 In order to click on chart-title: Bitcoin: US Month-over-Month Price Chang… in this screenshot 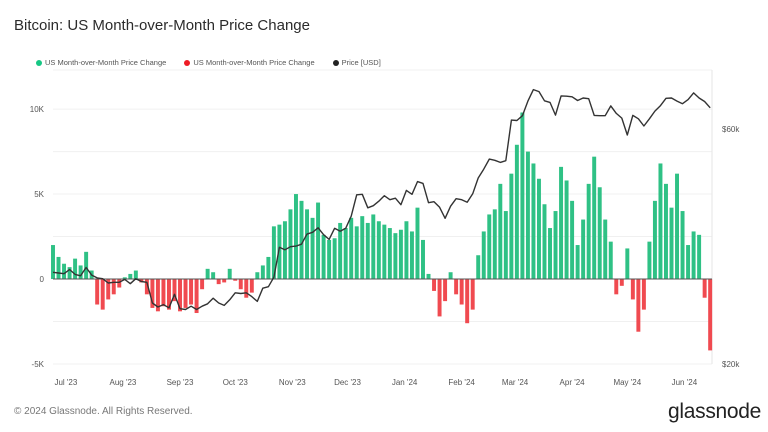, I will do `click(162, 25)`.